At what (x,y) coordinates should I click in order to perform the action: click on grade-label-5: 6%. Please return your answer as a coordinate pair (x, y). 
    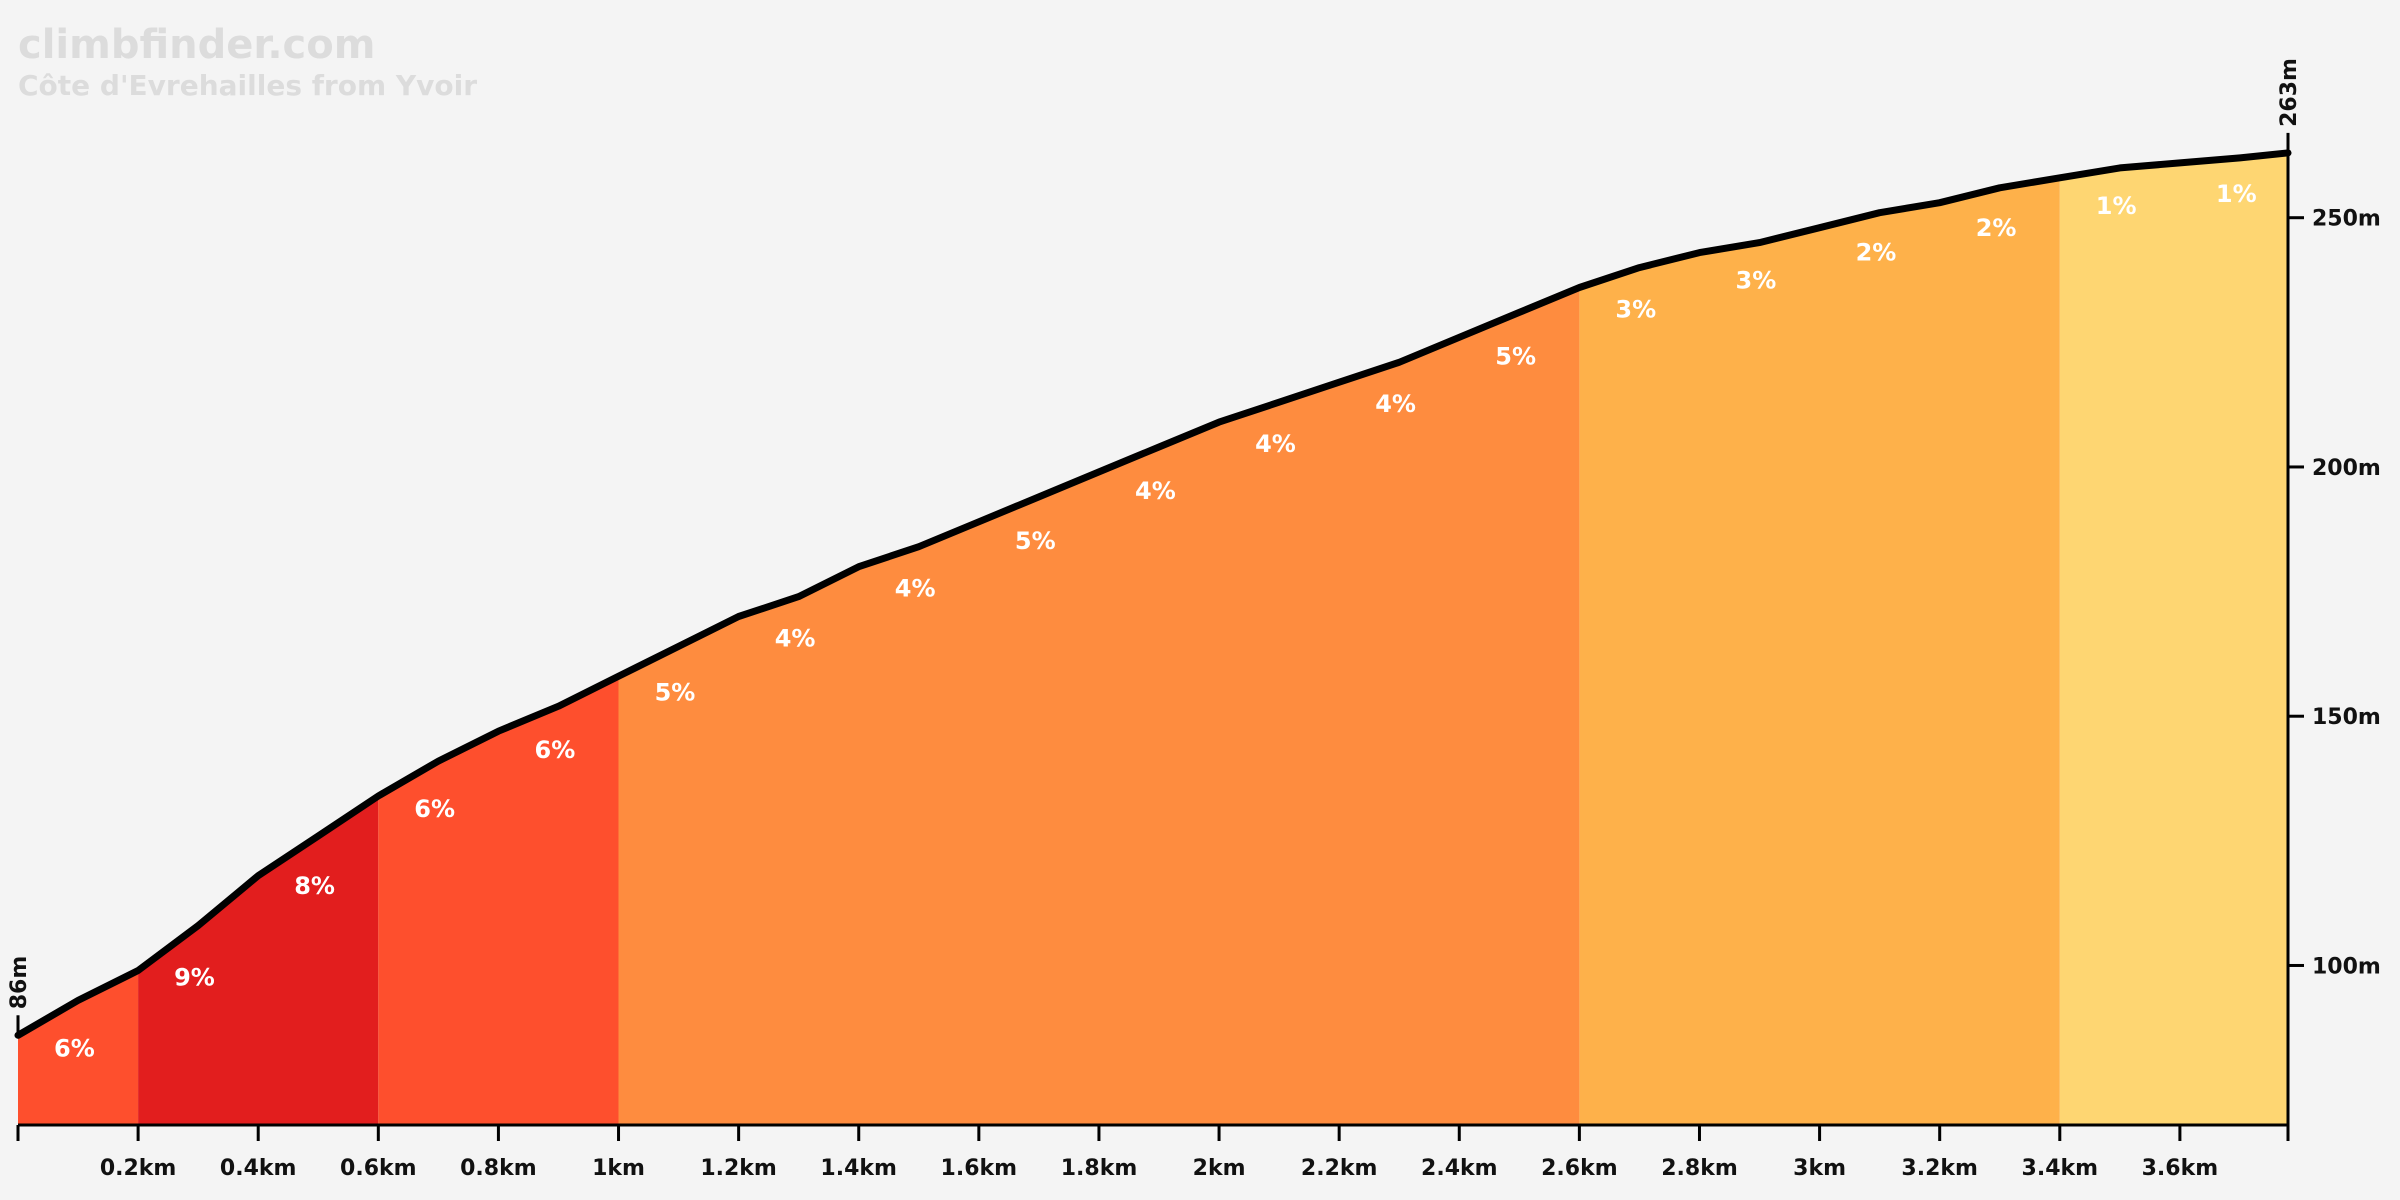
    Looking at the image, I should click on (555, 750).